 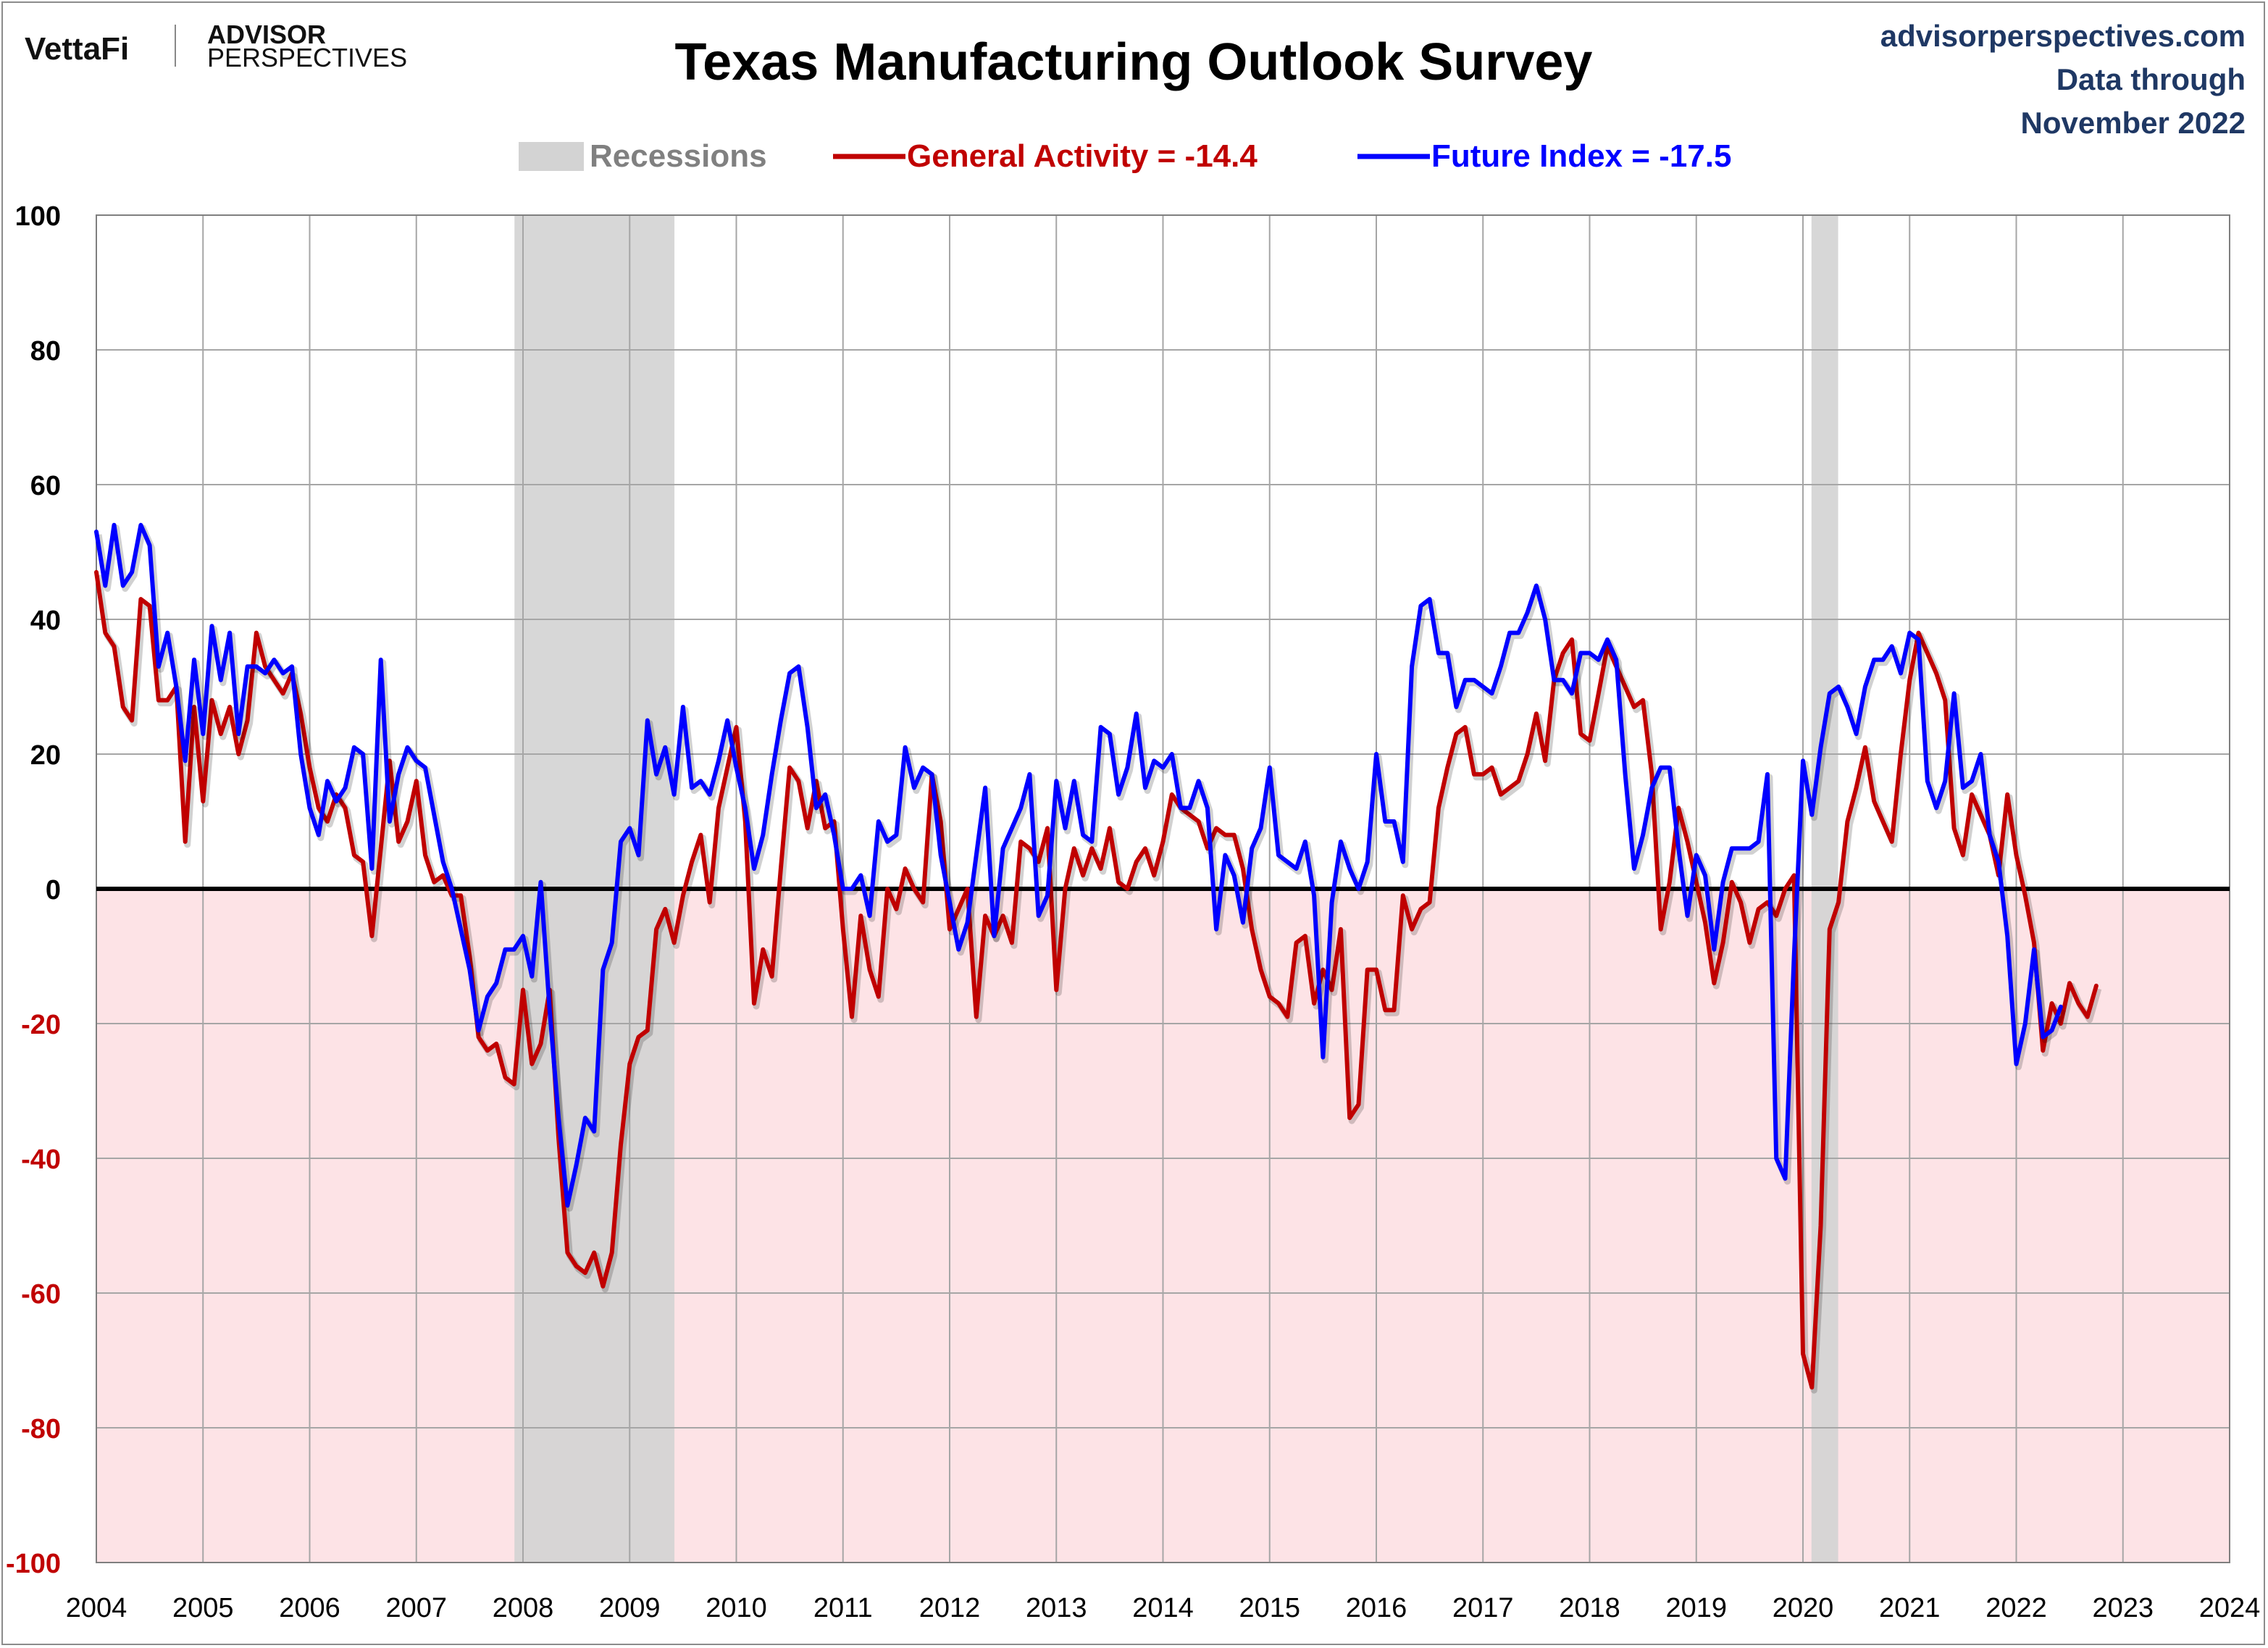 I want to click on x-tick-label-2019: 2019, so click(x=1696, y=1608).